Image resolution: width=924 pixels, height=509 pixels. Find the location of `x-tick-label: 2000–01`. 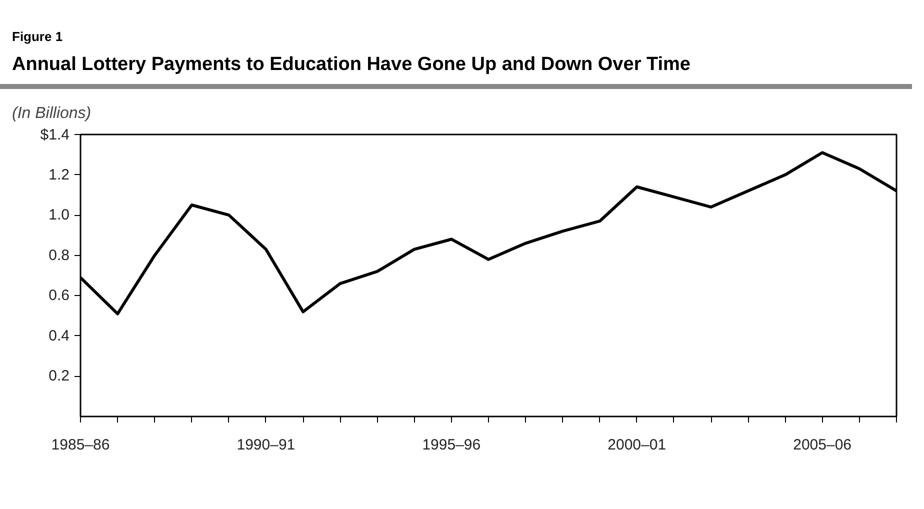

x-tick-label: 2000–01 is located at coordinates (637, 445).